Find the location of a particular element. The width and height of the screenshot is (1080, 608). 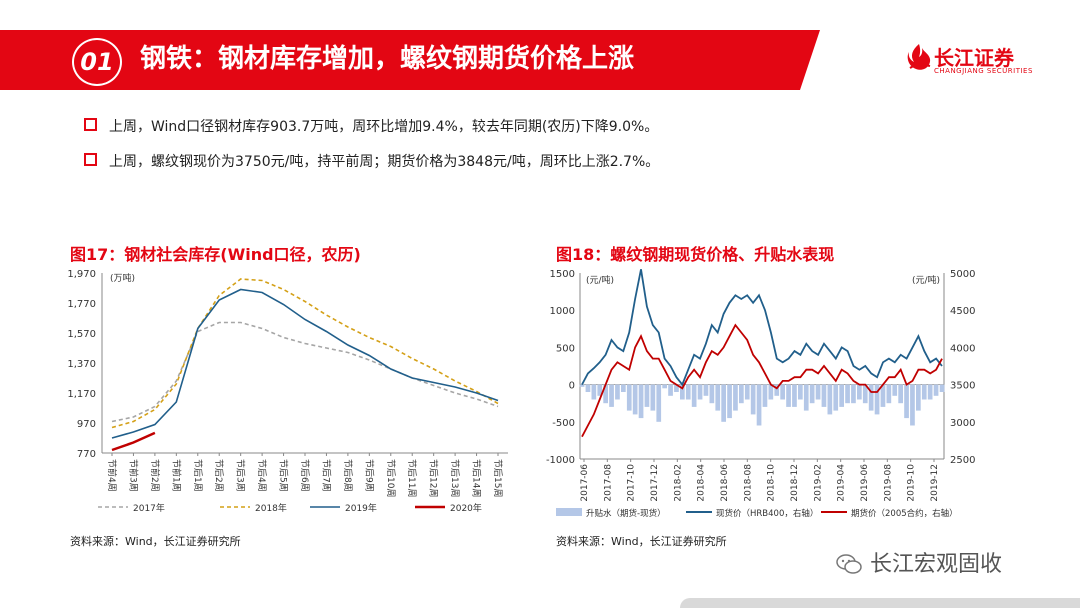

left-tick-label: 0 is located at coordinates (572, 386).